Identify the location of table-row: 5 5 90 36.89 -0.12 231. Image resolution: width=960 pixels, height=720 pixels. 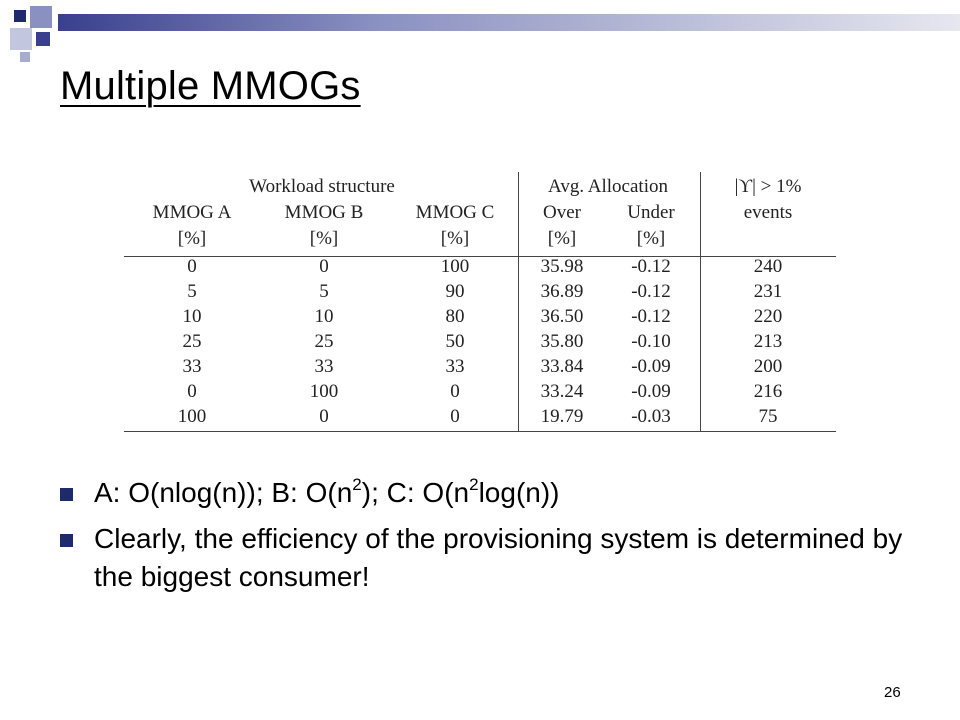
(480, 293).